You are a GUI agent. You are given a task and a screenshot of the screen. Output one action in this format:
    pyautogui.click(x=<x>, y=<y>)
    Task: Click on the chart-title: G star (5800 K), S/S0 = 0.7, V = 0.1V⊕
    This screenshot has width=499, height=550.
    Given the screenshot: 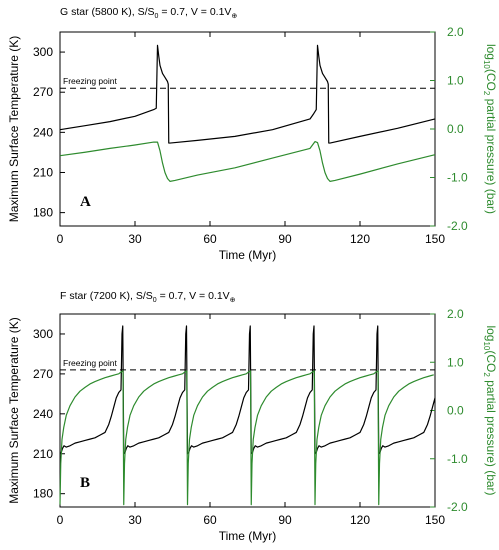 What is the action you would take?
    pyautogui.click(x=148, y=13)
    